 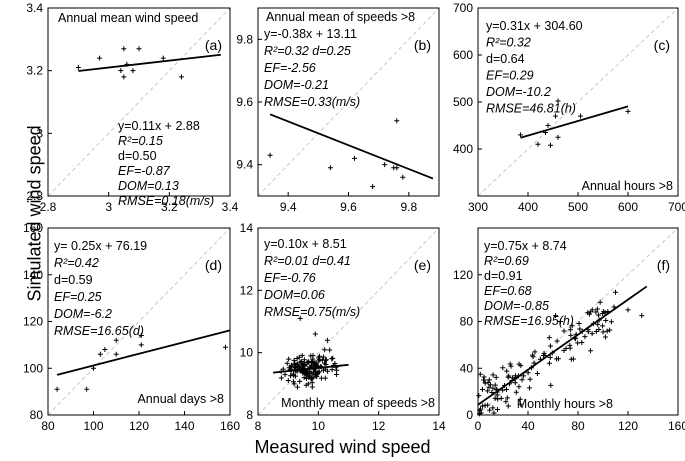 I want to click on x-tick-label: 160, so click(x=676, y=426).